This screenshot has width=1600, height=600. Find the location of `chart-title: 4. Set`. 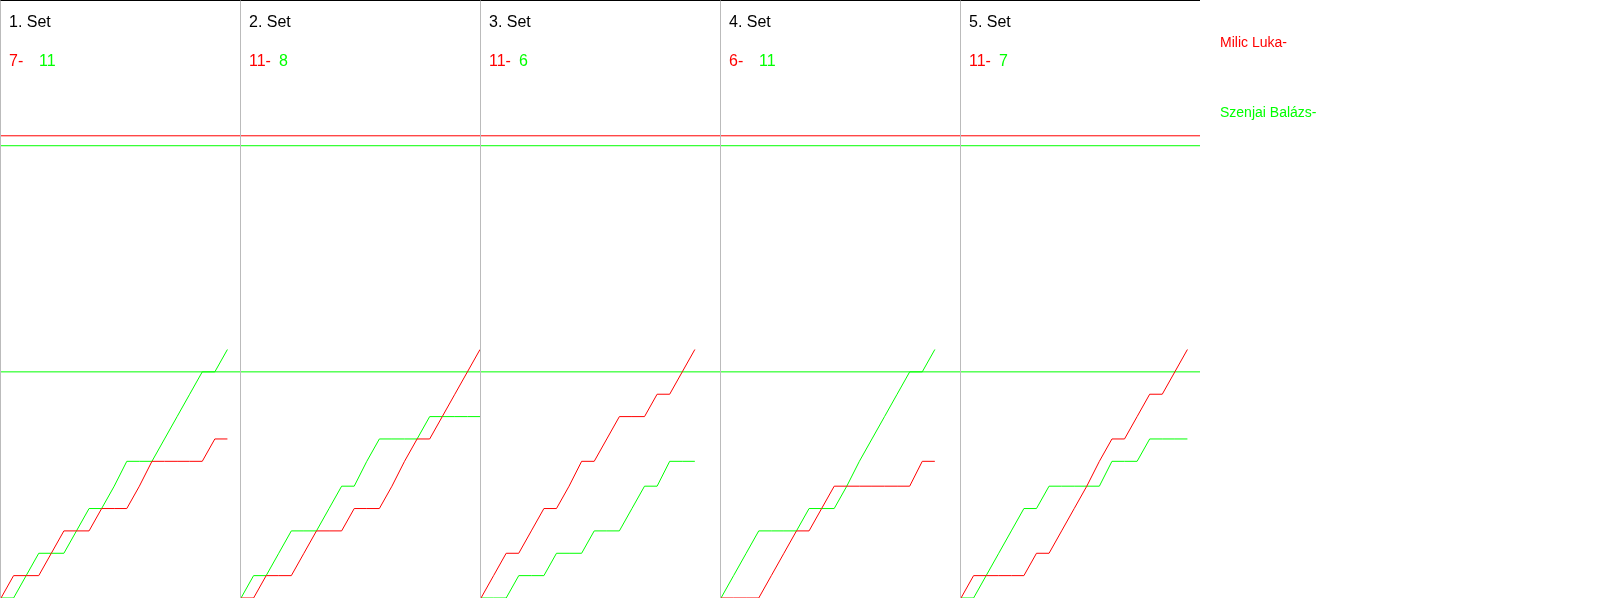

chart-title: 4. Set is located at coordinates (750, 22).